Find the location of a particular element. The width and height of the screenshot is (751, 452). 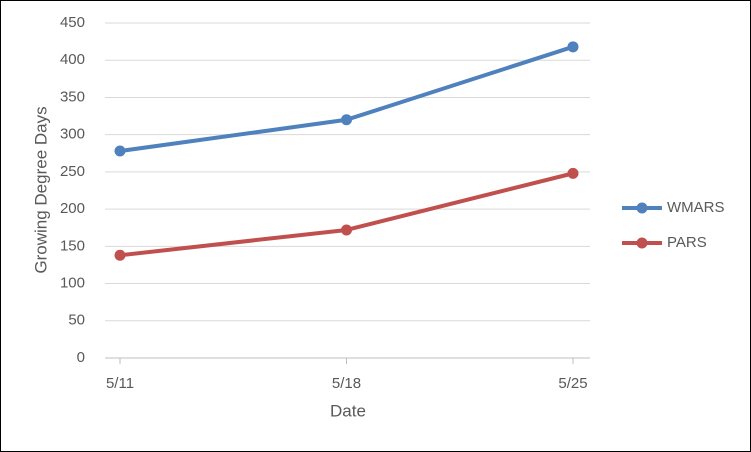

legend-label: WMARS is located at coordinates (696, 207).